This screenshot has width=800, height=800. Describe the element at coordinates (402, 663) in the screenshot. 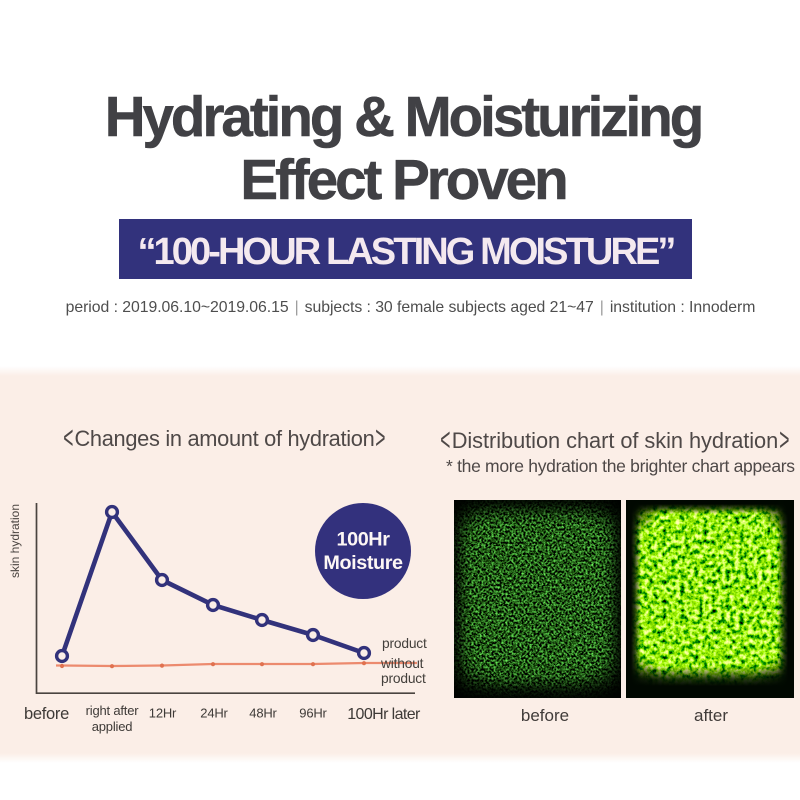

I see `svg-text: without` at that location.